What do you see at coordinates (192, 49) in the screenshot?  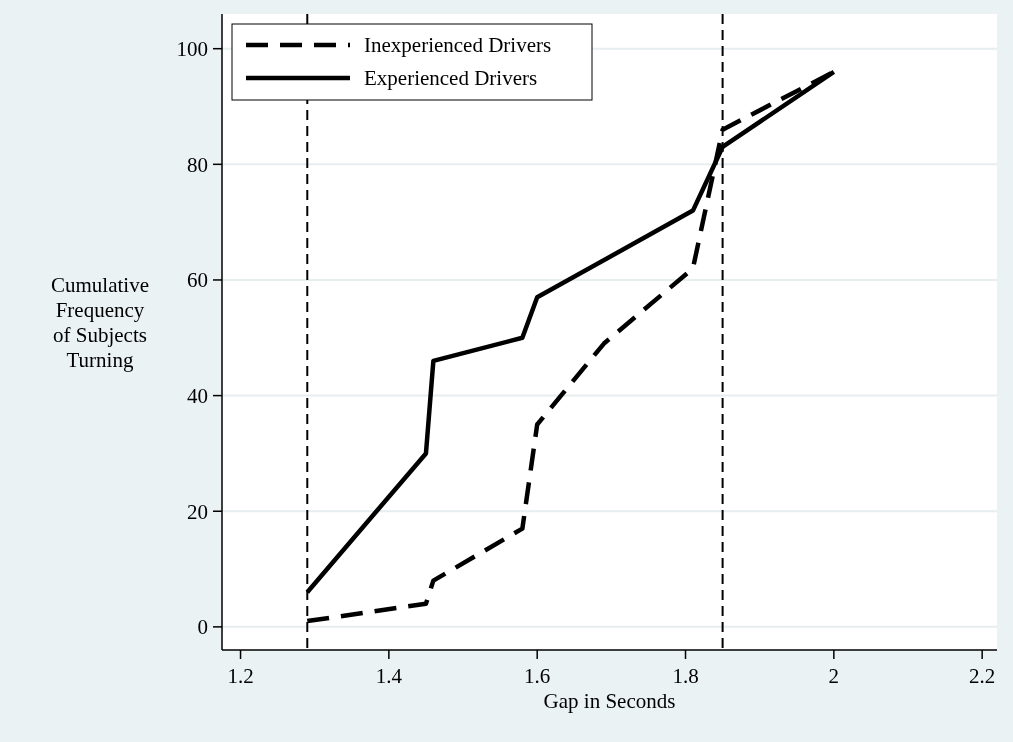 I see `y-tick-label: 100` at bounding box center [192, 49].